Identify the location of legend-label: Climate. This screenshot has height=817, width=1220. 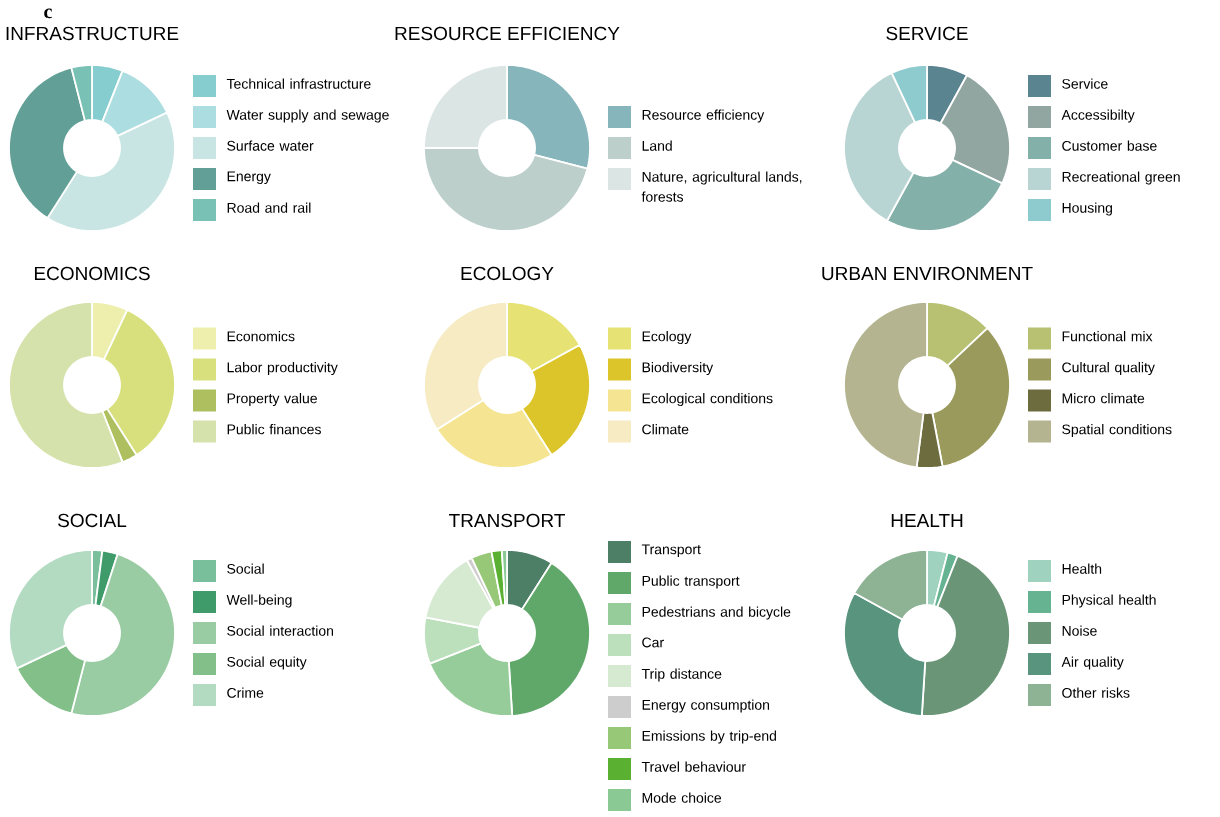
(665, 429).